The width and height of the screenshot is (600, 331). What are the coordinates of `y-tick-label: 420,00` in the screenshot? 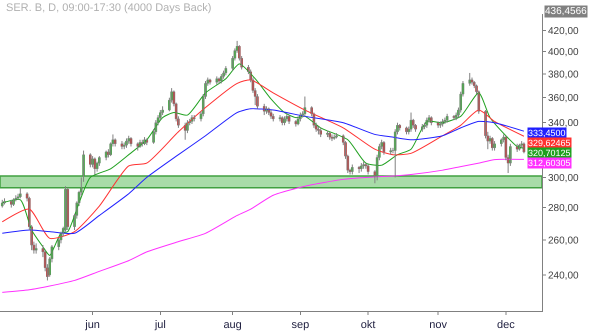 It's located at (564, 31).